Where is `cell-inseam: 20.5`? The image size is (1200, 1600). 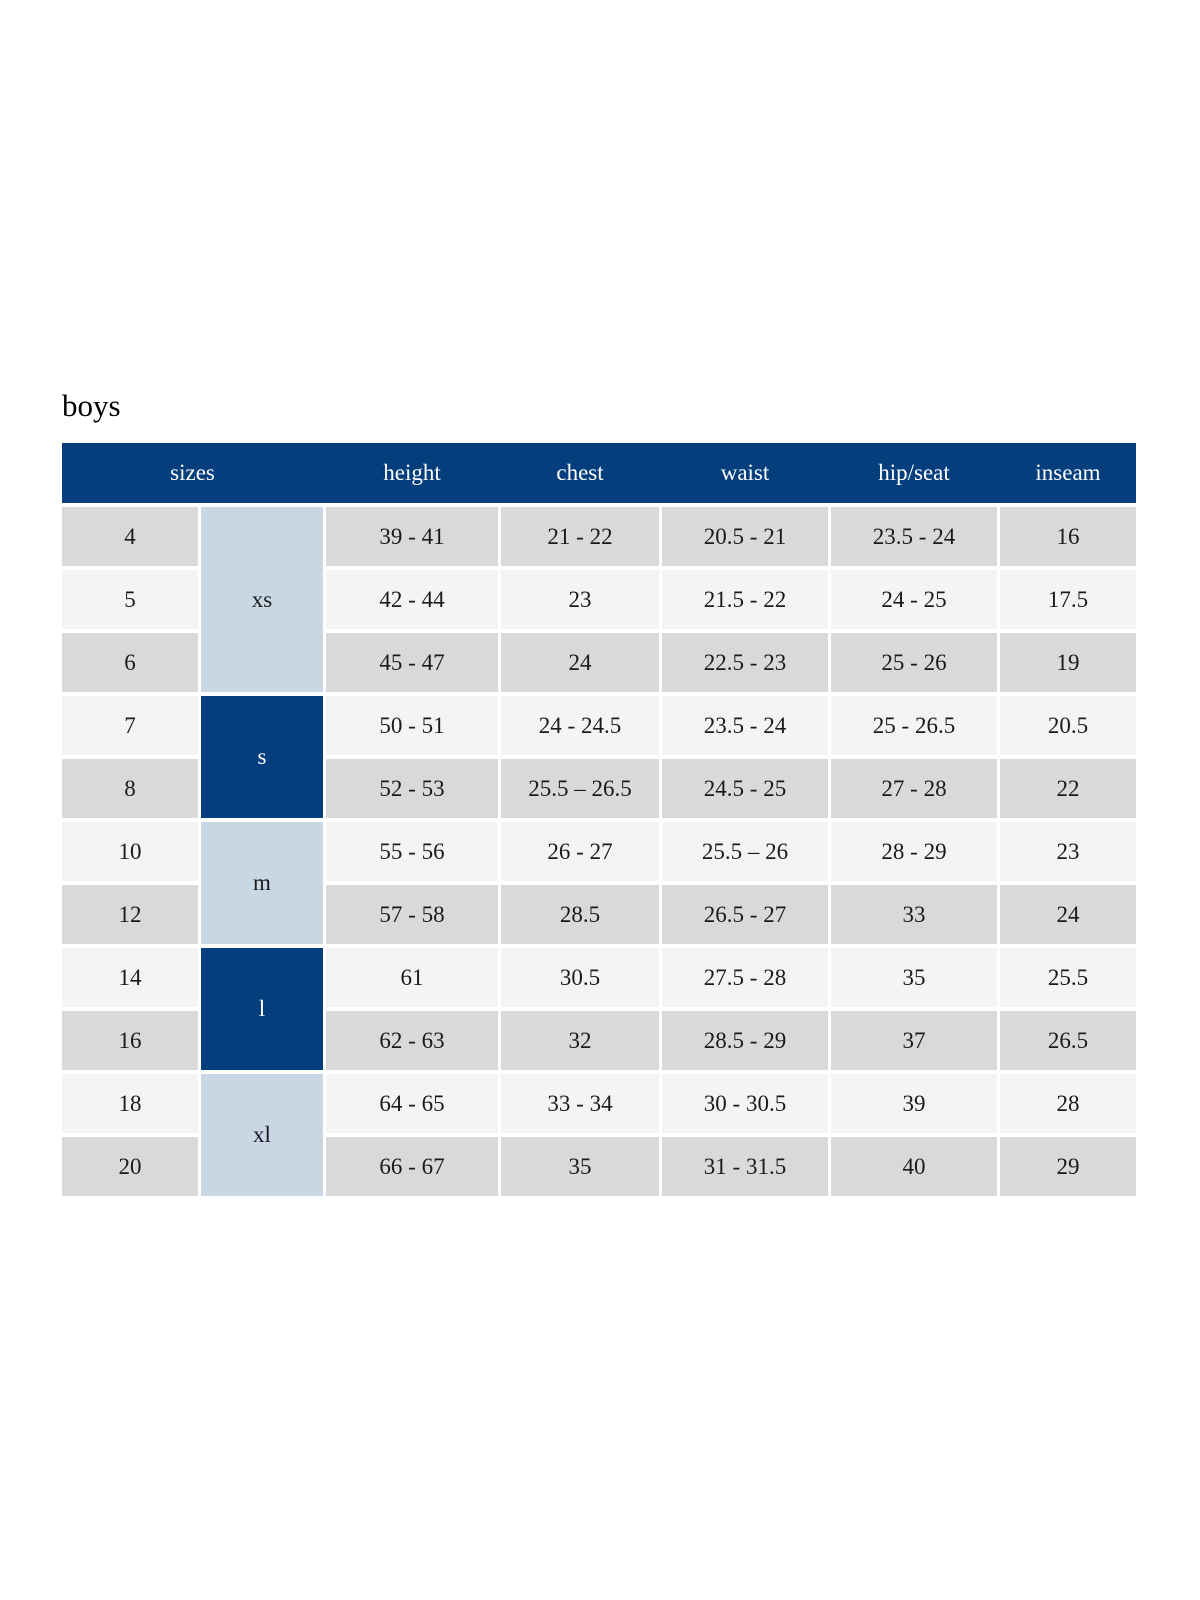
cell-inseam: 20.5 is located at coordinates (1068, 725).